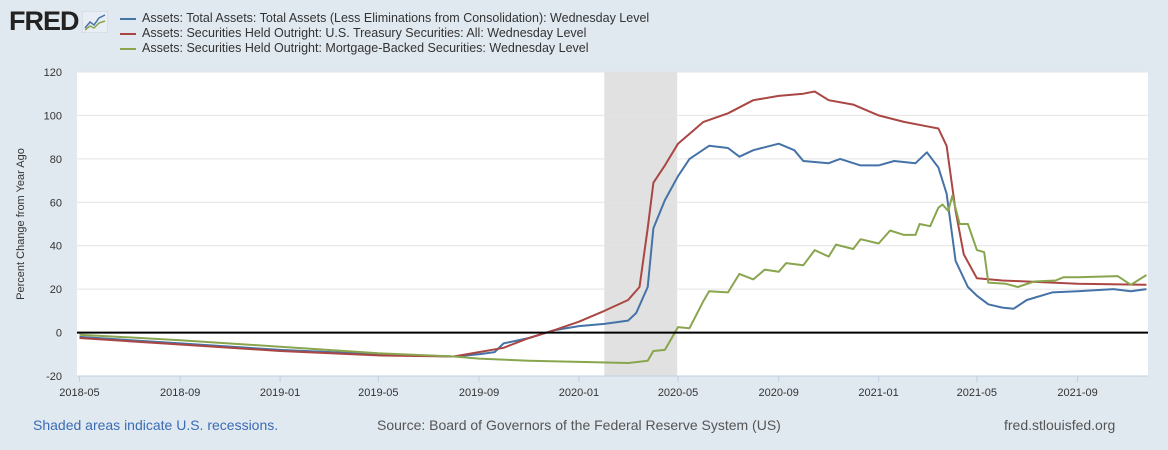  I want to click on x-tick-label: 2021-09, so click(1077, 393).